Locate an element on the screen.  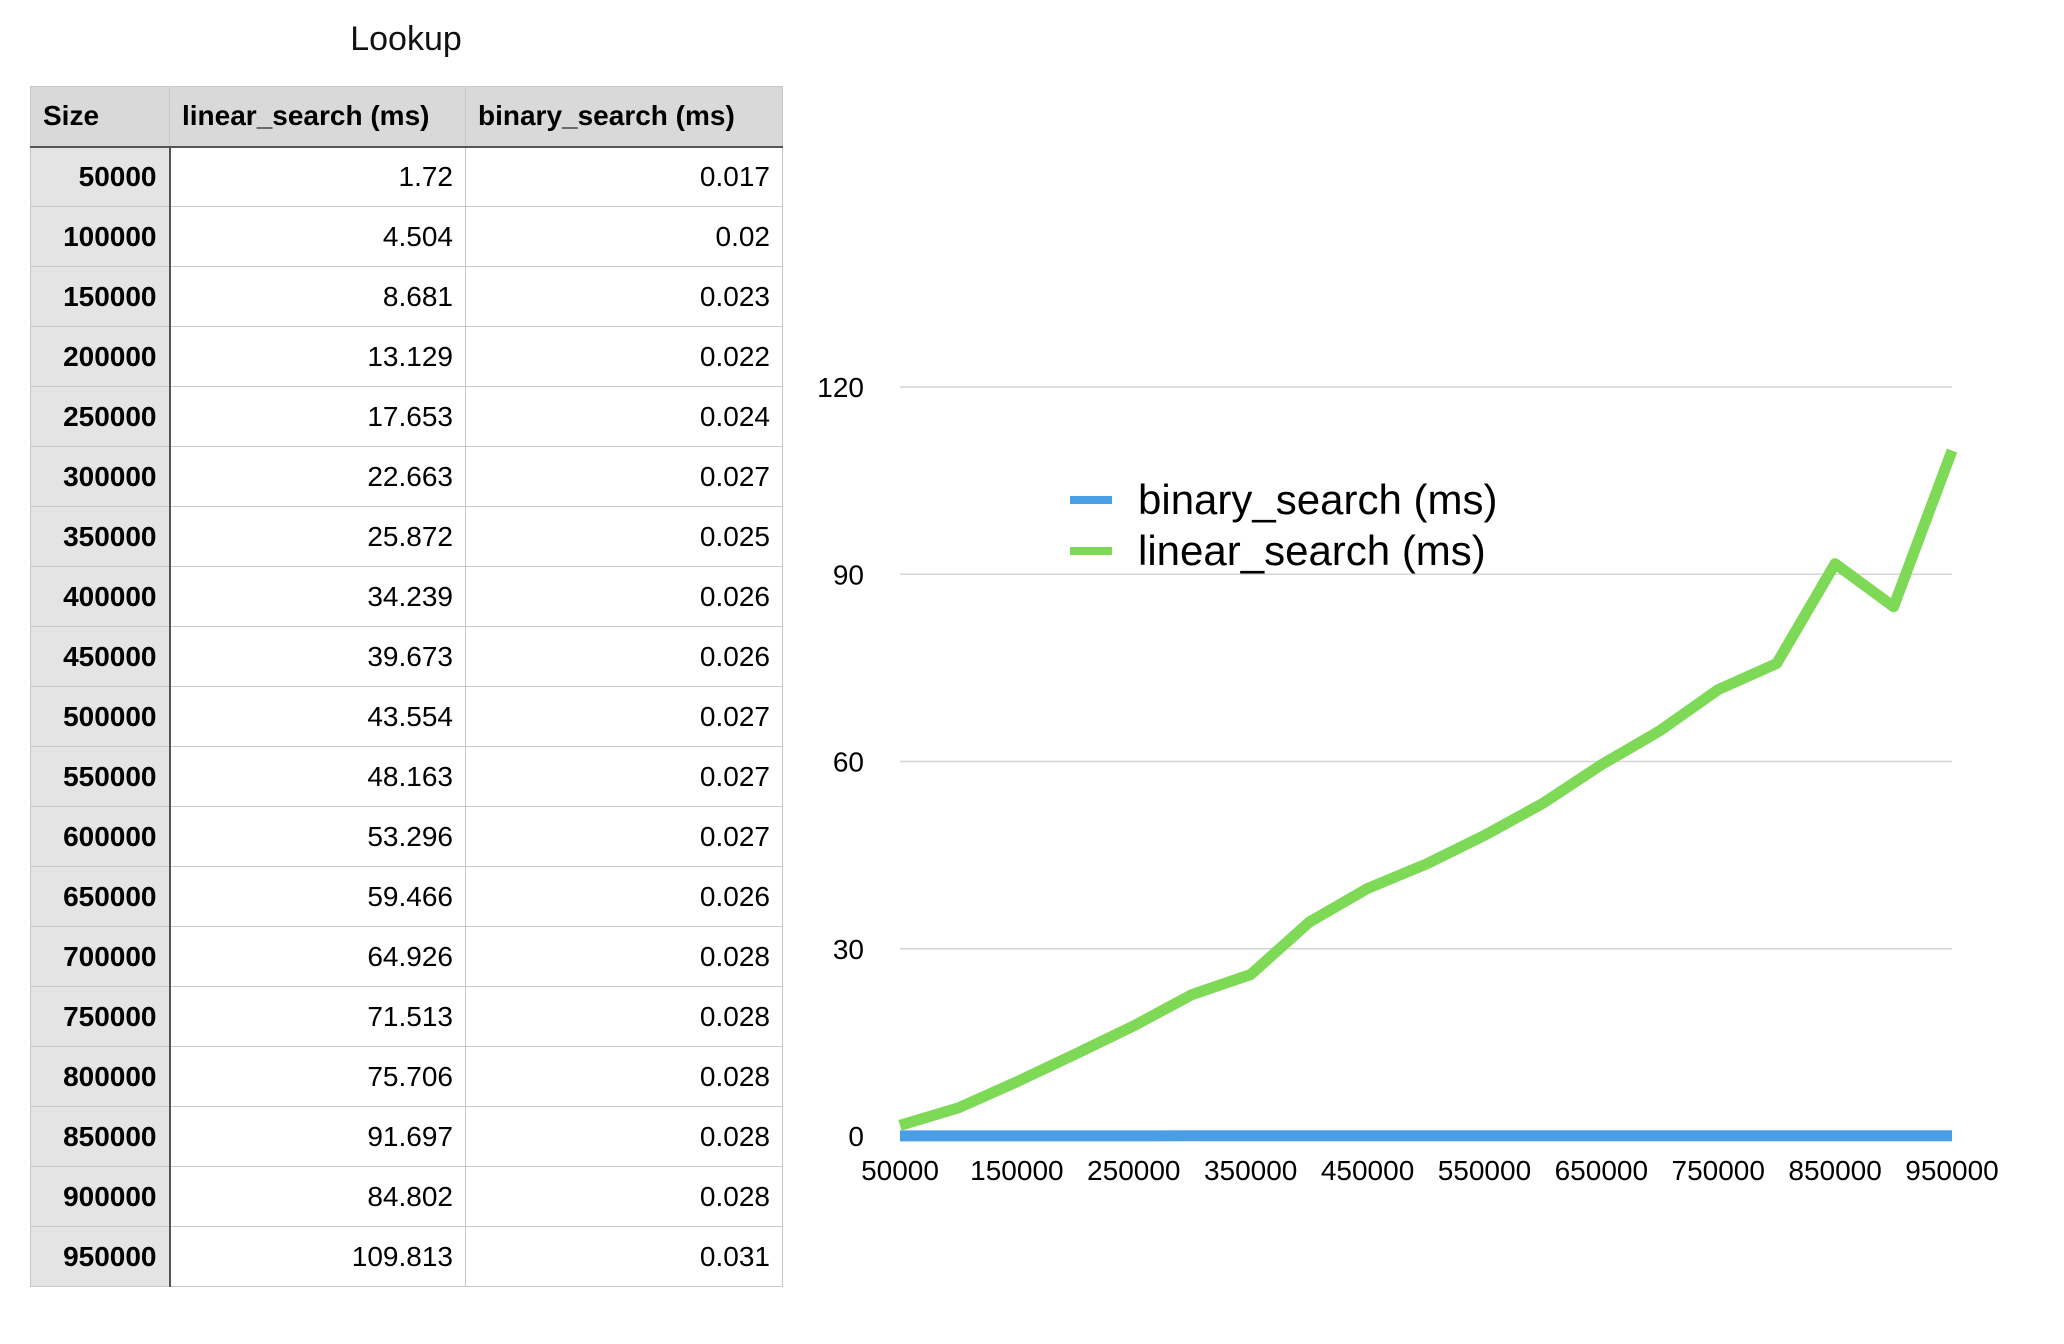
x-tick-label: 850000 is located at coordinates (1834, 1170).